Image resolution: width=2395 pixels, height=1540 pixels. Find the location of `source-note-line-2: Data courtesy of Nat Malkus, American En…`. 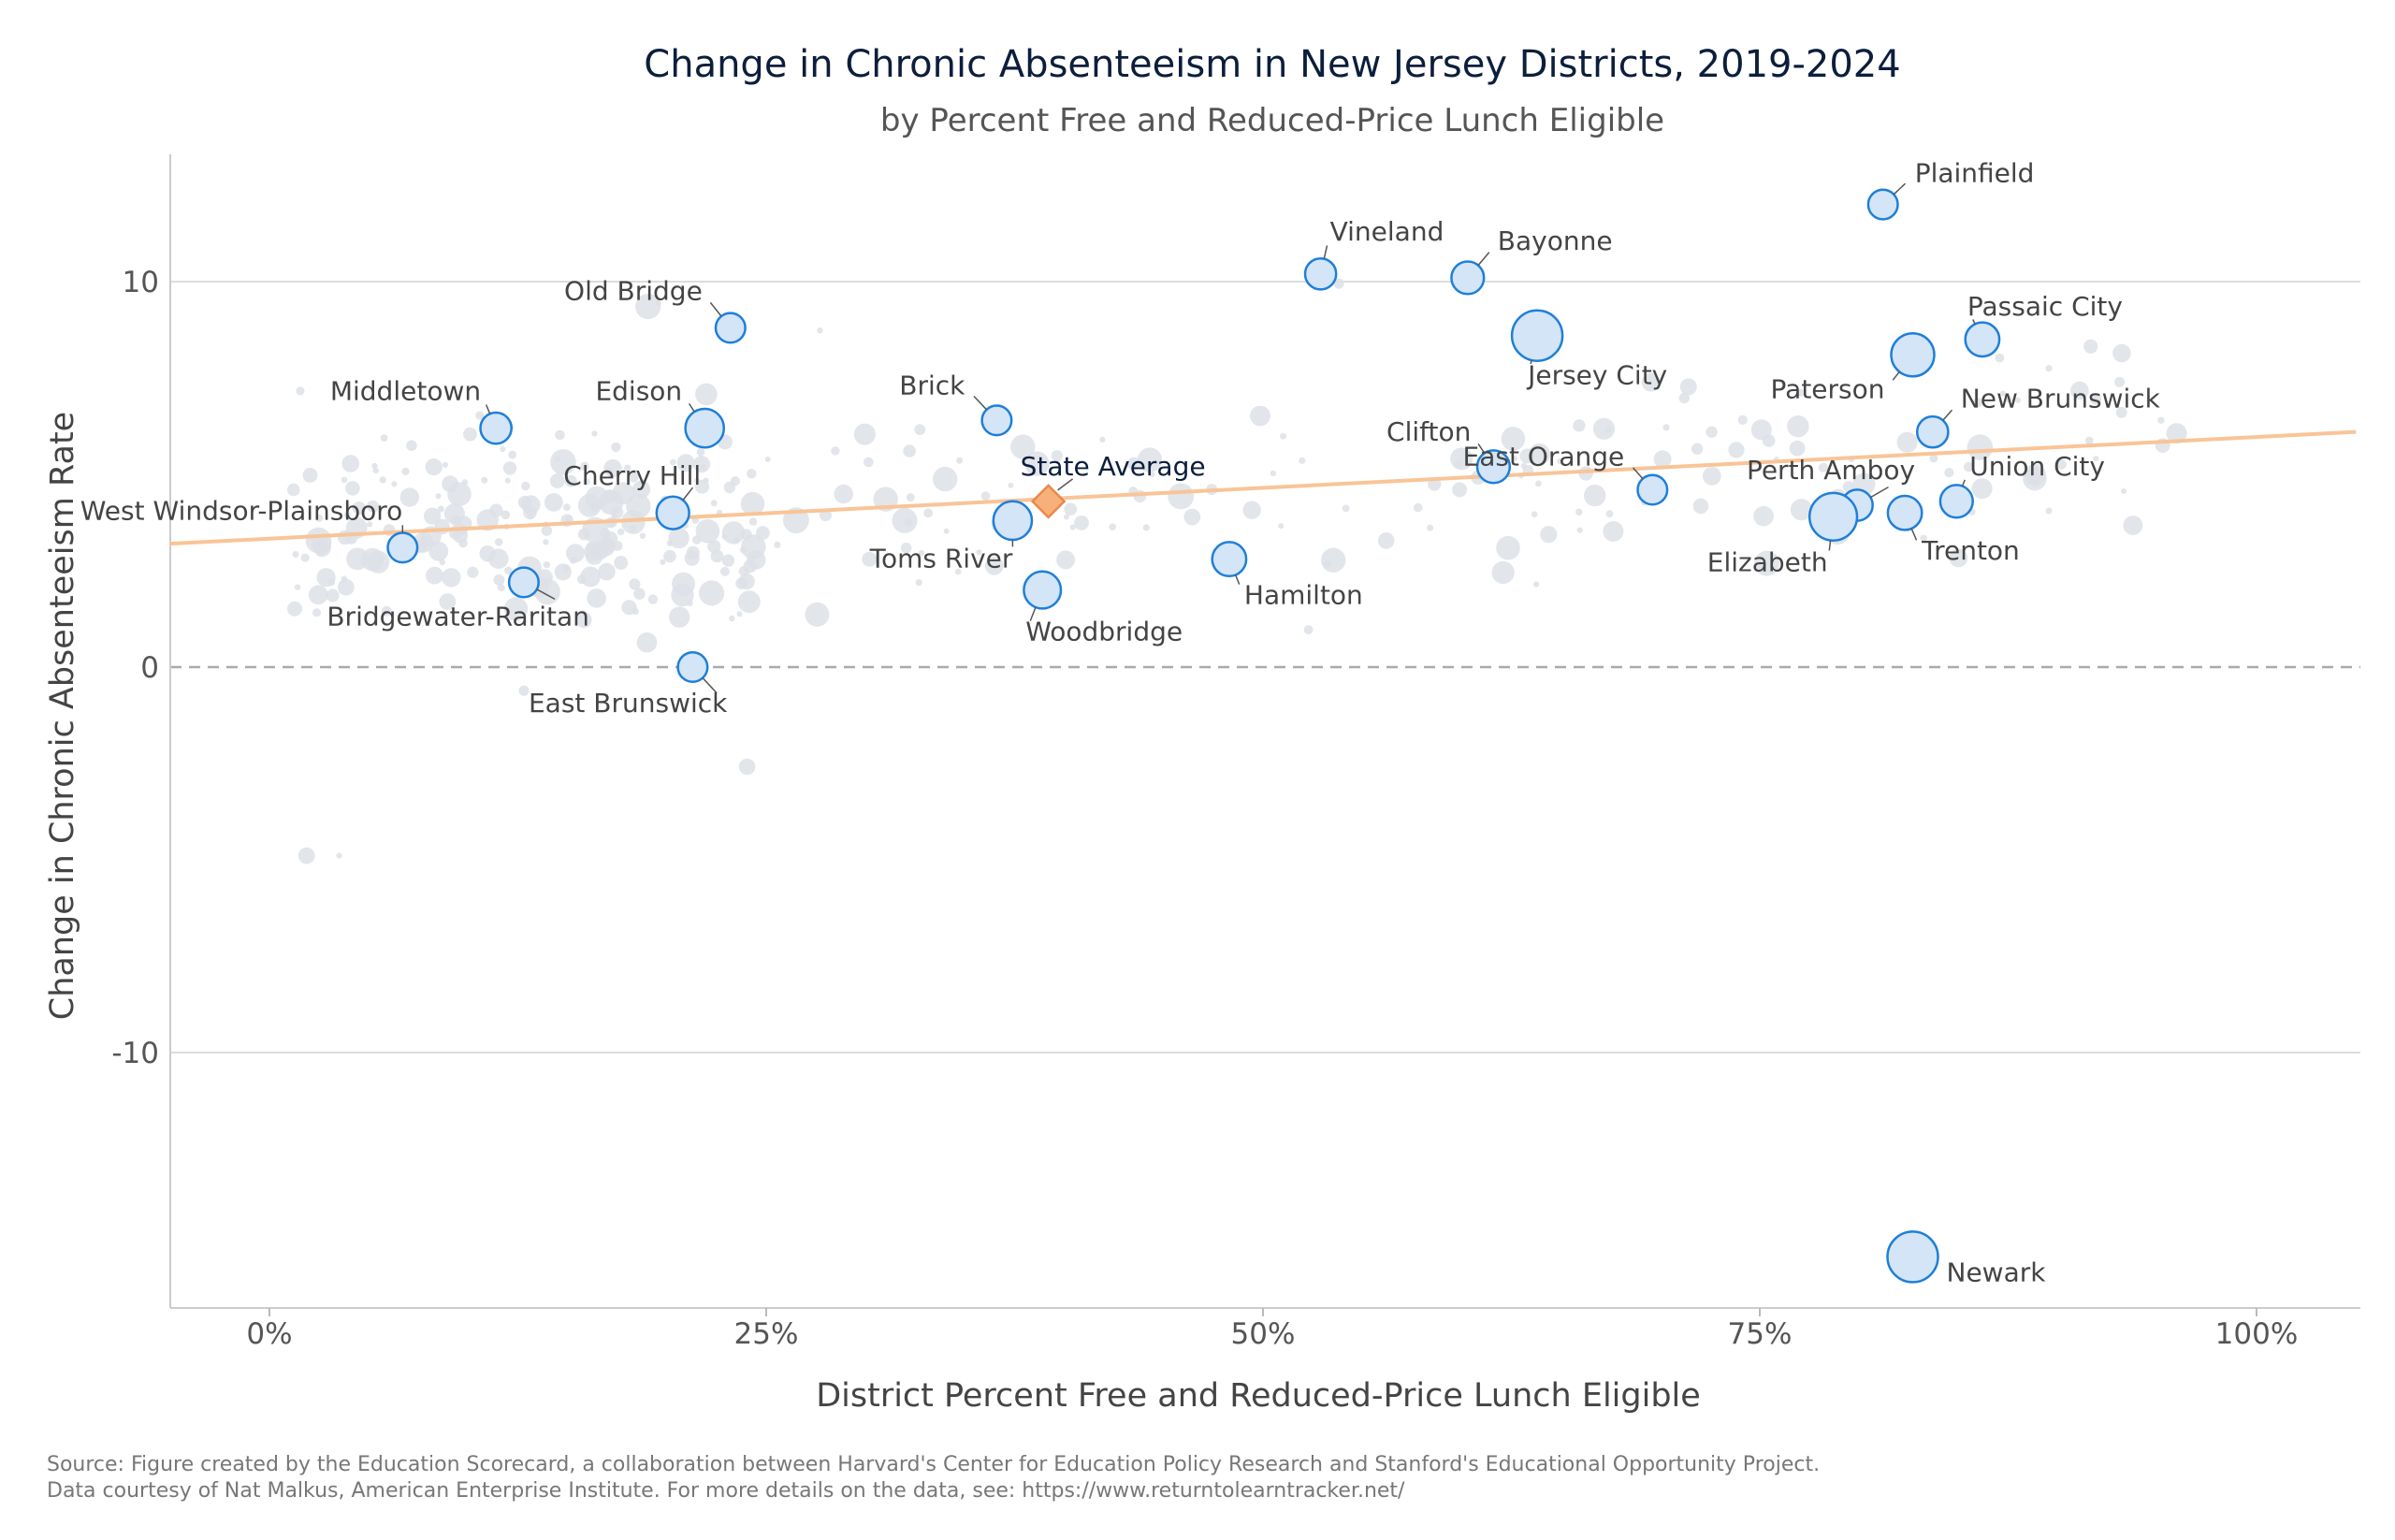

source-note-line-2: Data courtesy of Nat Malkus, American En… is located at coordinates (726, 1491).